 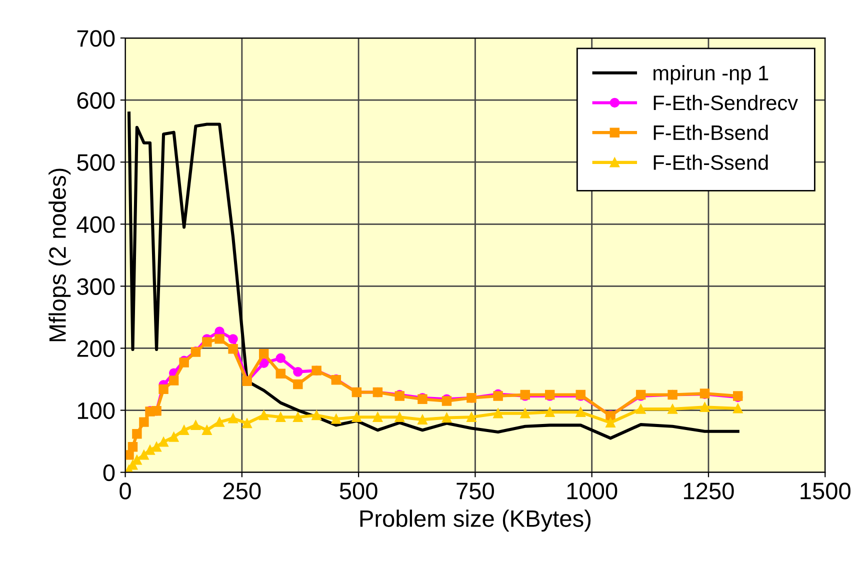 I want to click on y-tick-label: 100, so click(x=96, y=411).